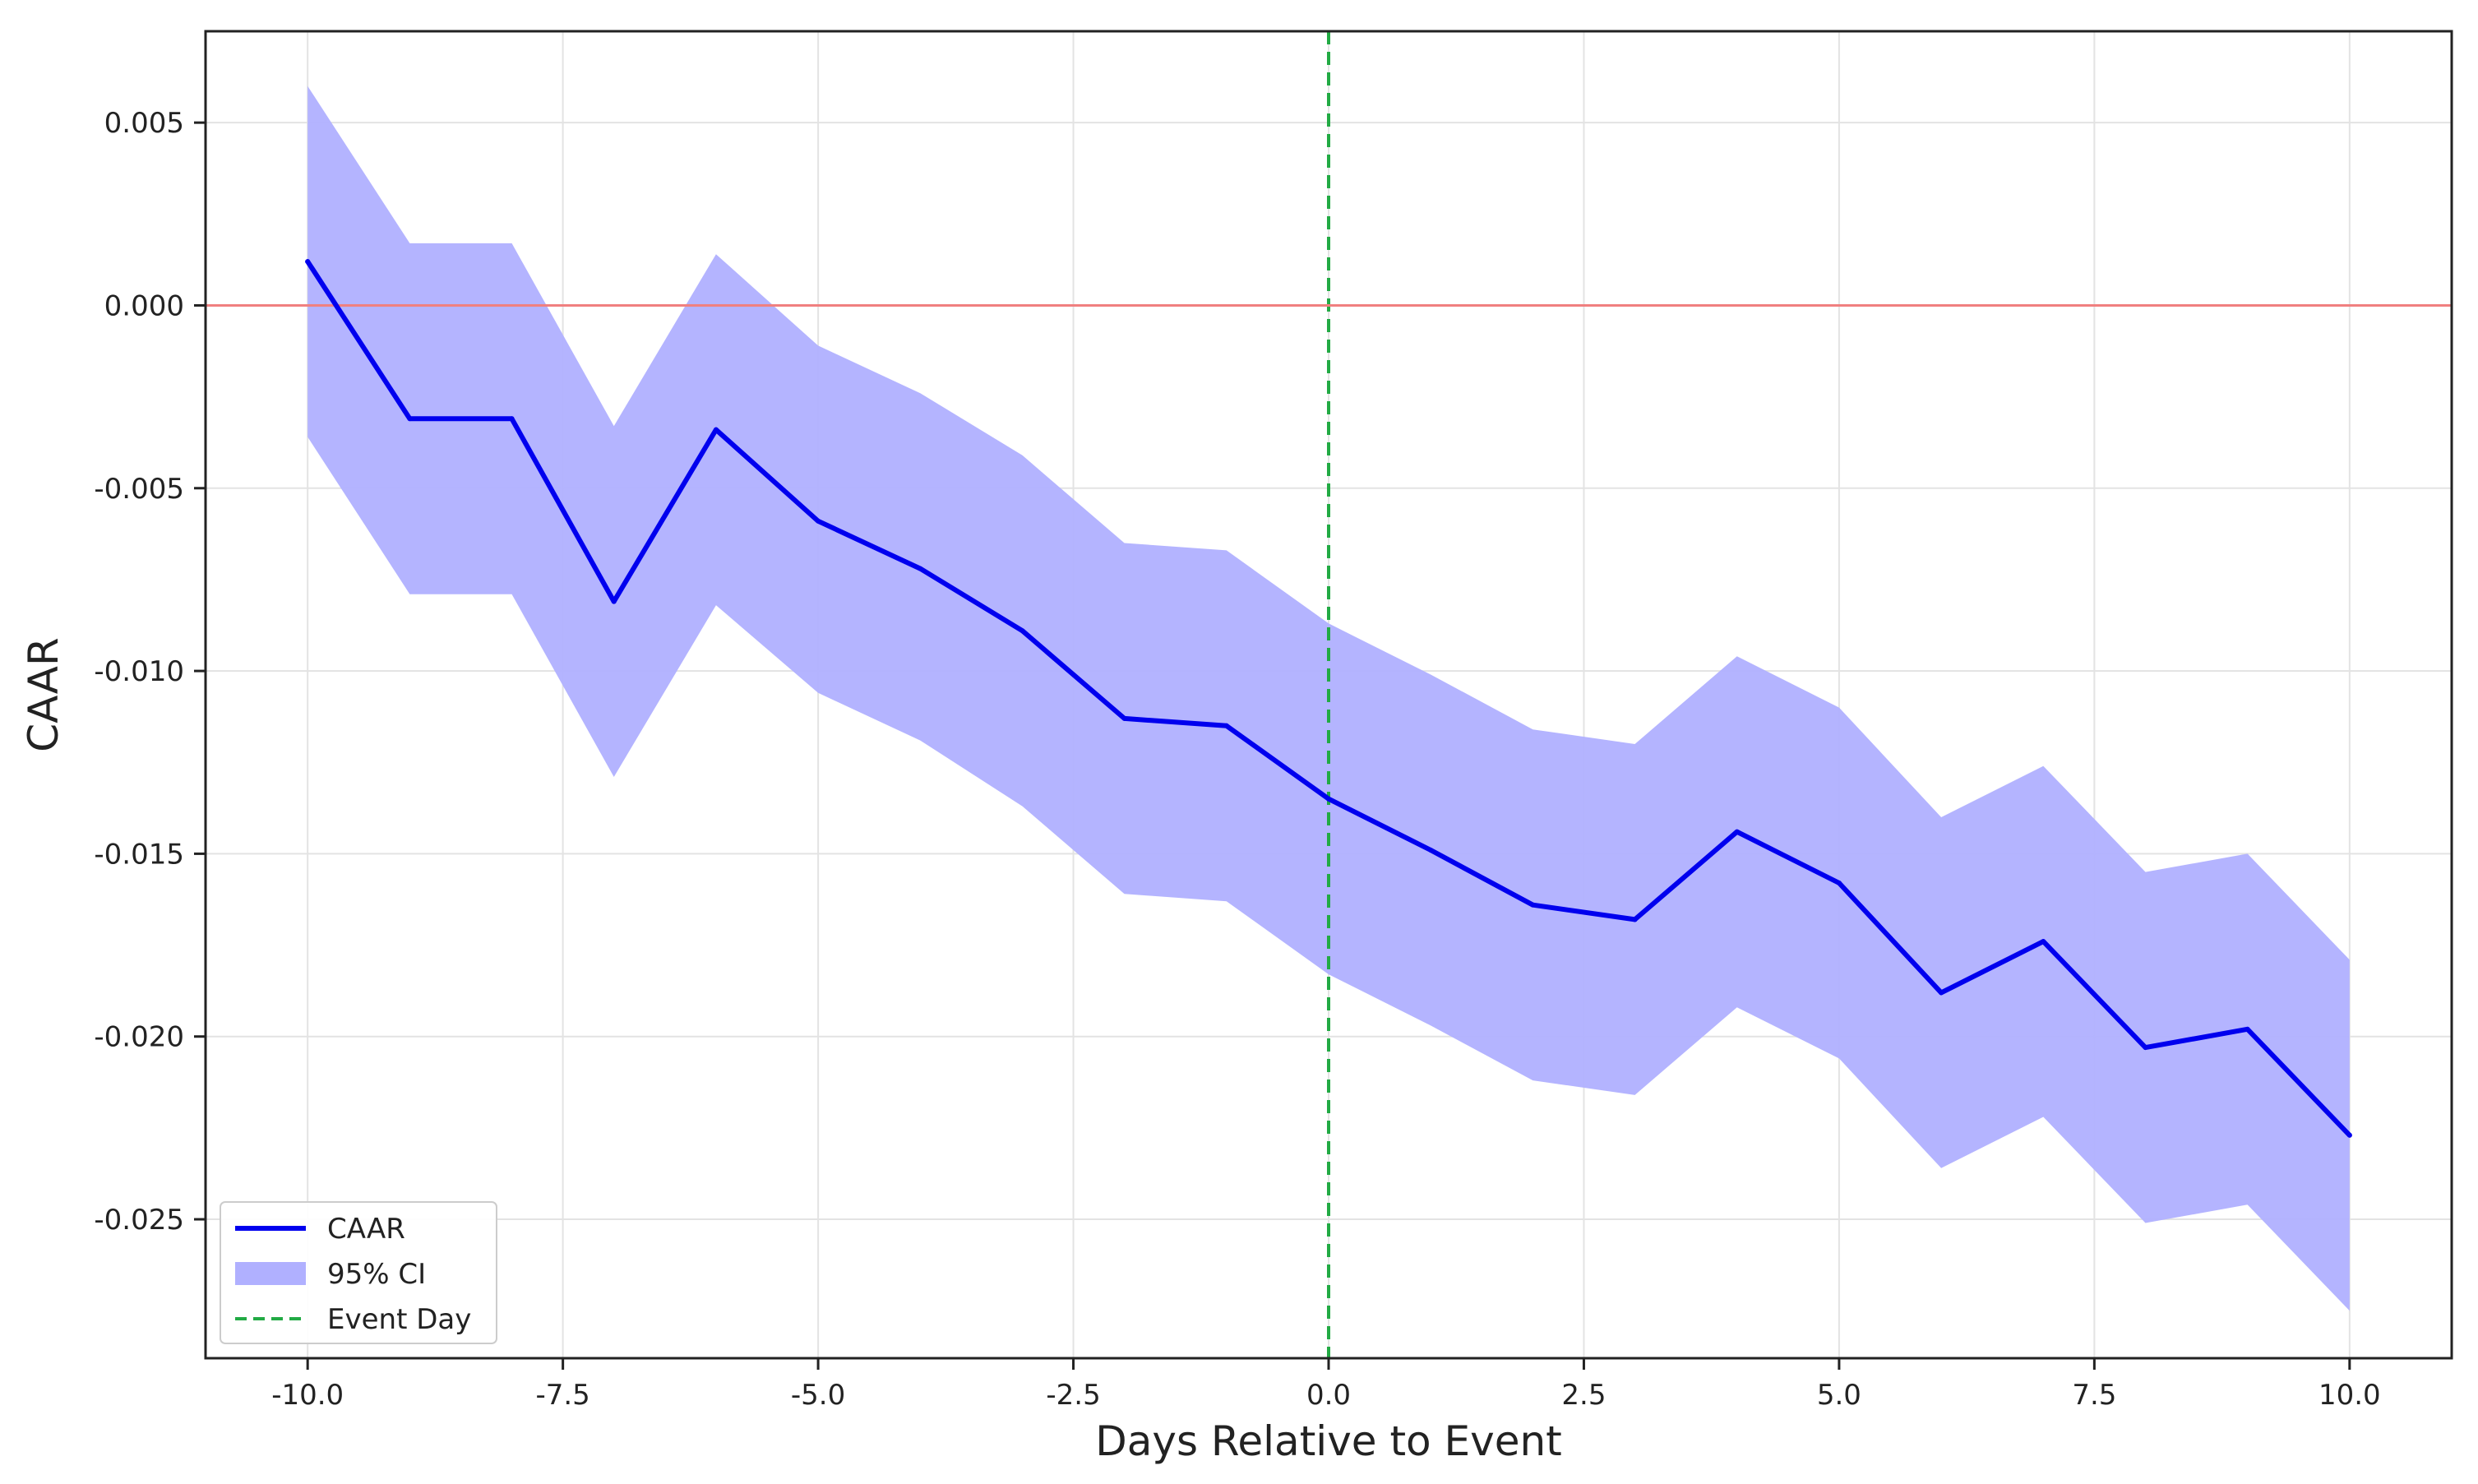 This screenshot has height=1484, width=2478. I want to click on y-tick-label: -0.005, so click(139, 489).